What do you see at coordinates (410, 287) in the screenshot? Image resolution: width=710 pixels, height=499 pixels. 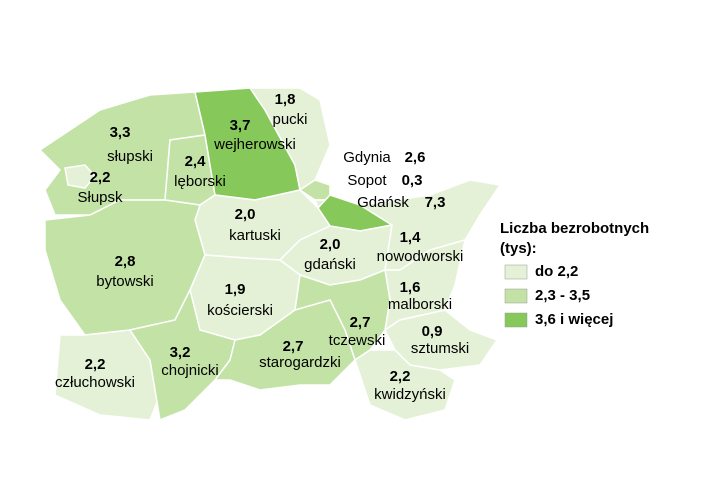 I see `region-value: 1,6` at bounding box center [410, 287].